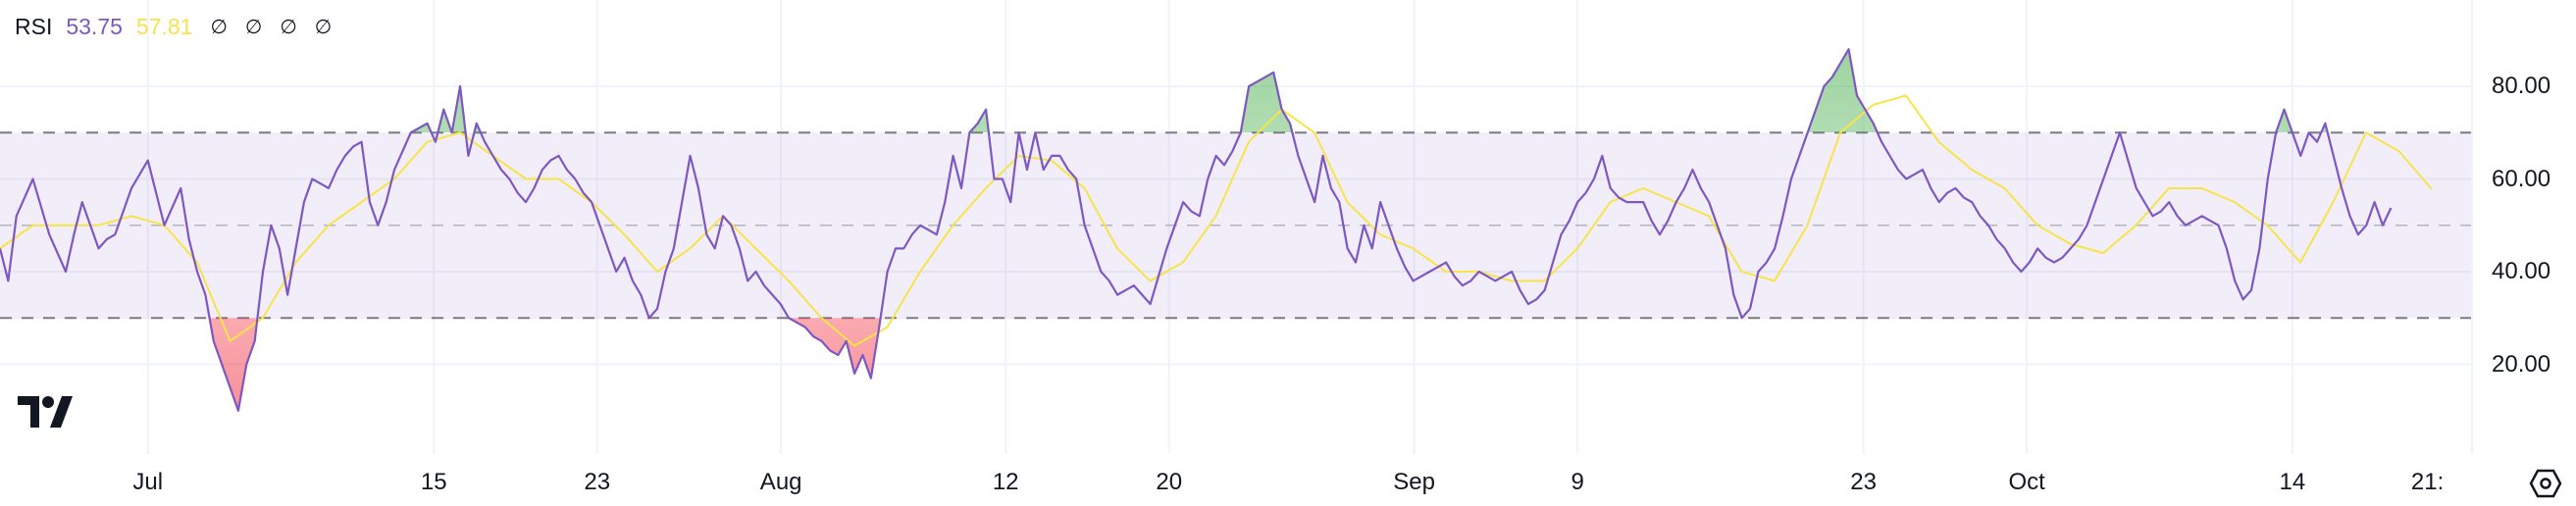 This screenshot has width=2576, height=506. What do you see at coordinates (2521, 364) in the screenshot?
I see `y-tick-label: 20.00` at bounding box center [2521, 364].